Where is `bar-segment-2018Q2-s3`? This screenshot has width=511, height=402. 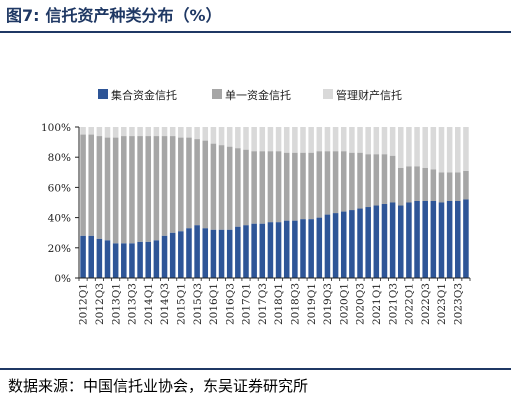 bar-segment-2018Q2-s3 is located at coordinates (286, 140).